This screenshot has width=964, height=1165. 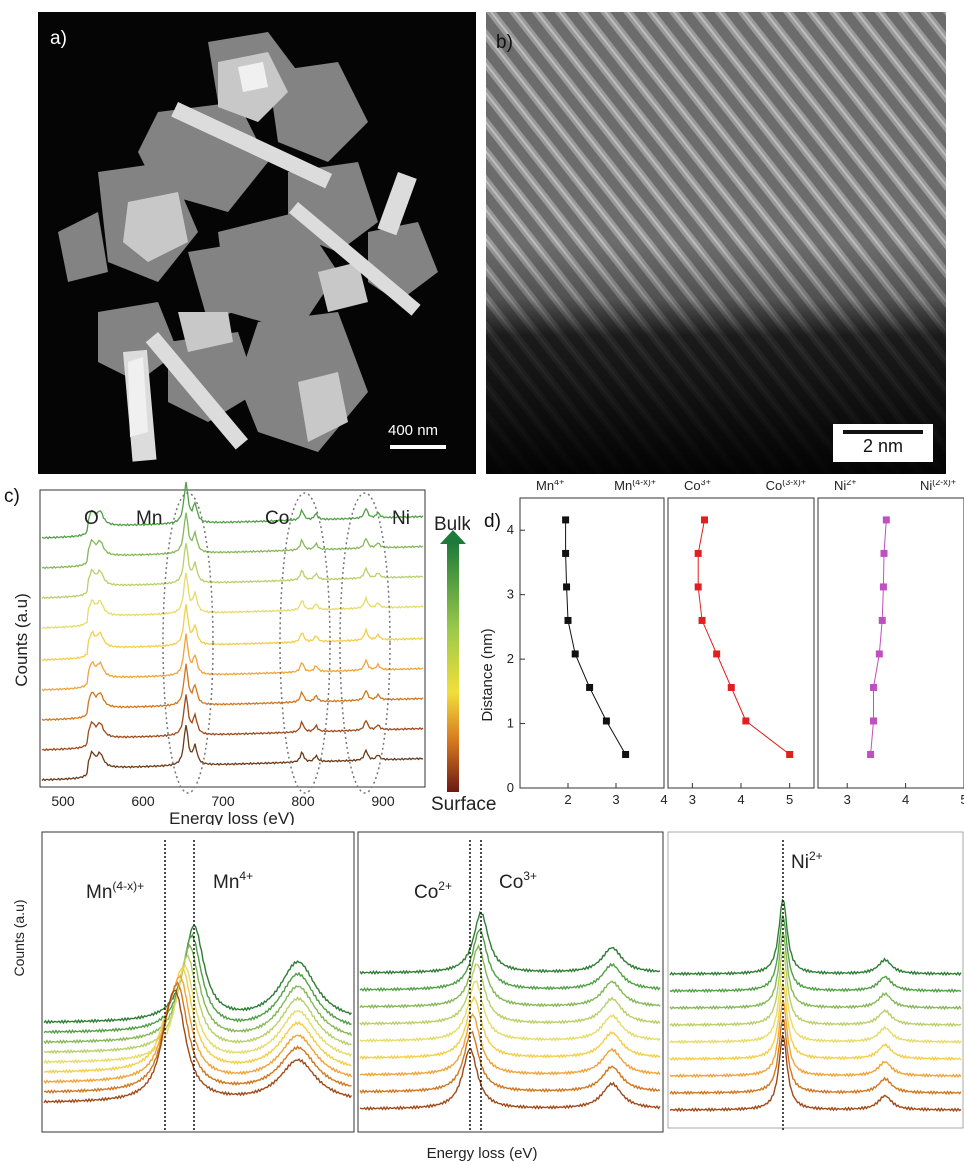 What do you see at coordinates (807, 861) in the screenshot?
I see `ni-label: Ni2+` at bounding box center [807, 861].